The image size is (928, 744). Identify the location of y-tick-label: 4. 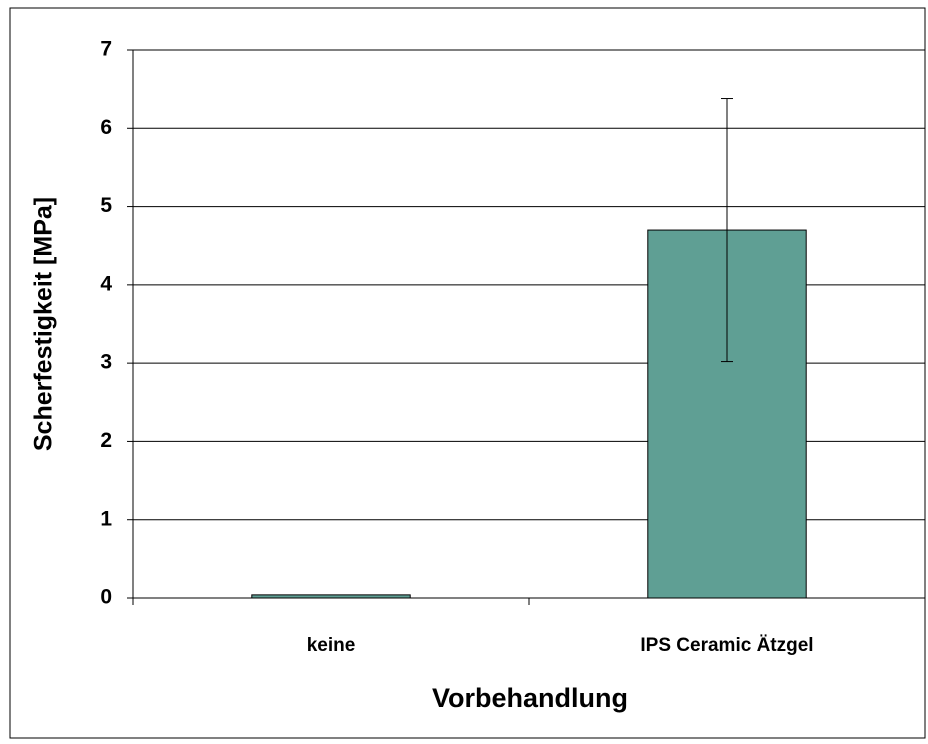
(106, 283).